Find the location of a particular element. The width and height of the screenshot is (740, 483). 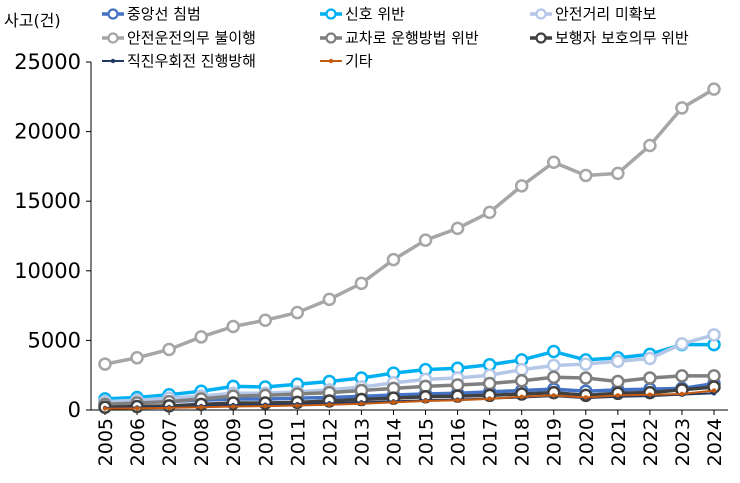

x-tick-label: 2021 is located at coordinates (619, 442).